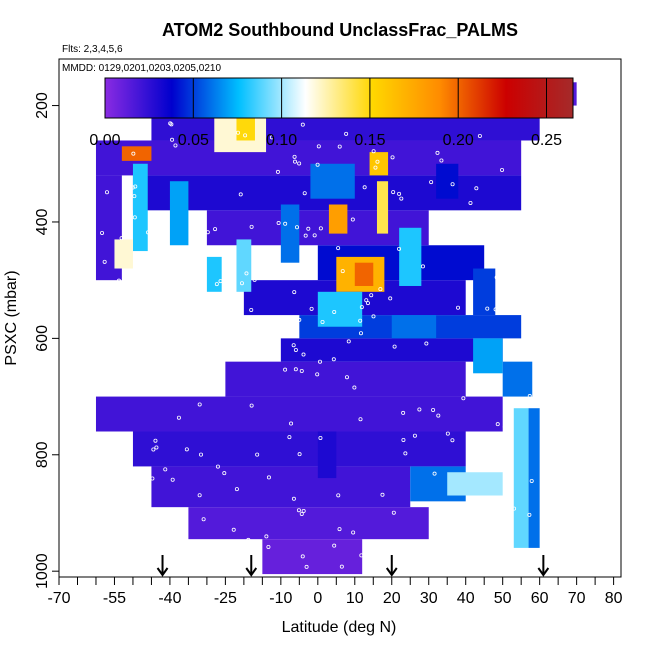 Image resolution: width=650 pixels, height=650 pixels. What do you see at coordinates (503, 598) in the screenshot?
I see `x-tick-label: 50` at bounding box center [503, 598].